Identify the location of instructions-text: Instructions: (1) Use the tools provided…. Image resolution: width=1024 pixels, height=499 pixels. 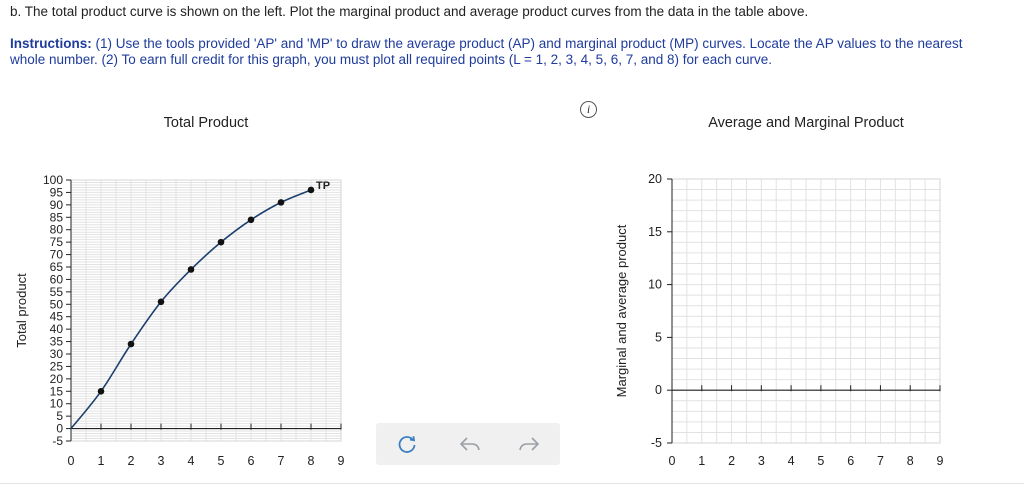
(505, 52).